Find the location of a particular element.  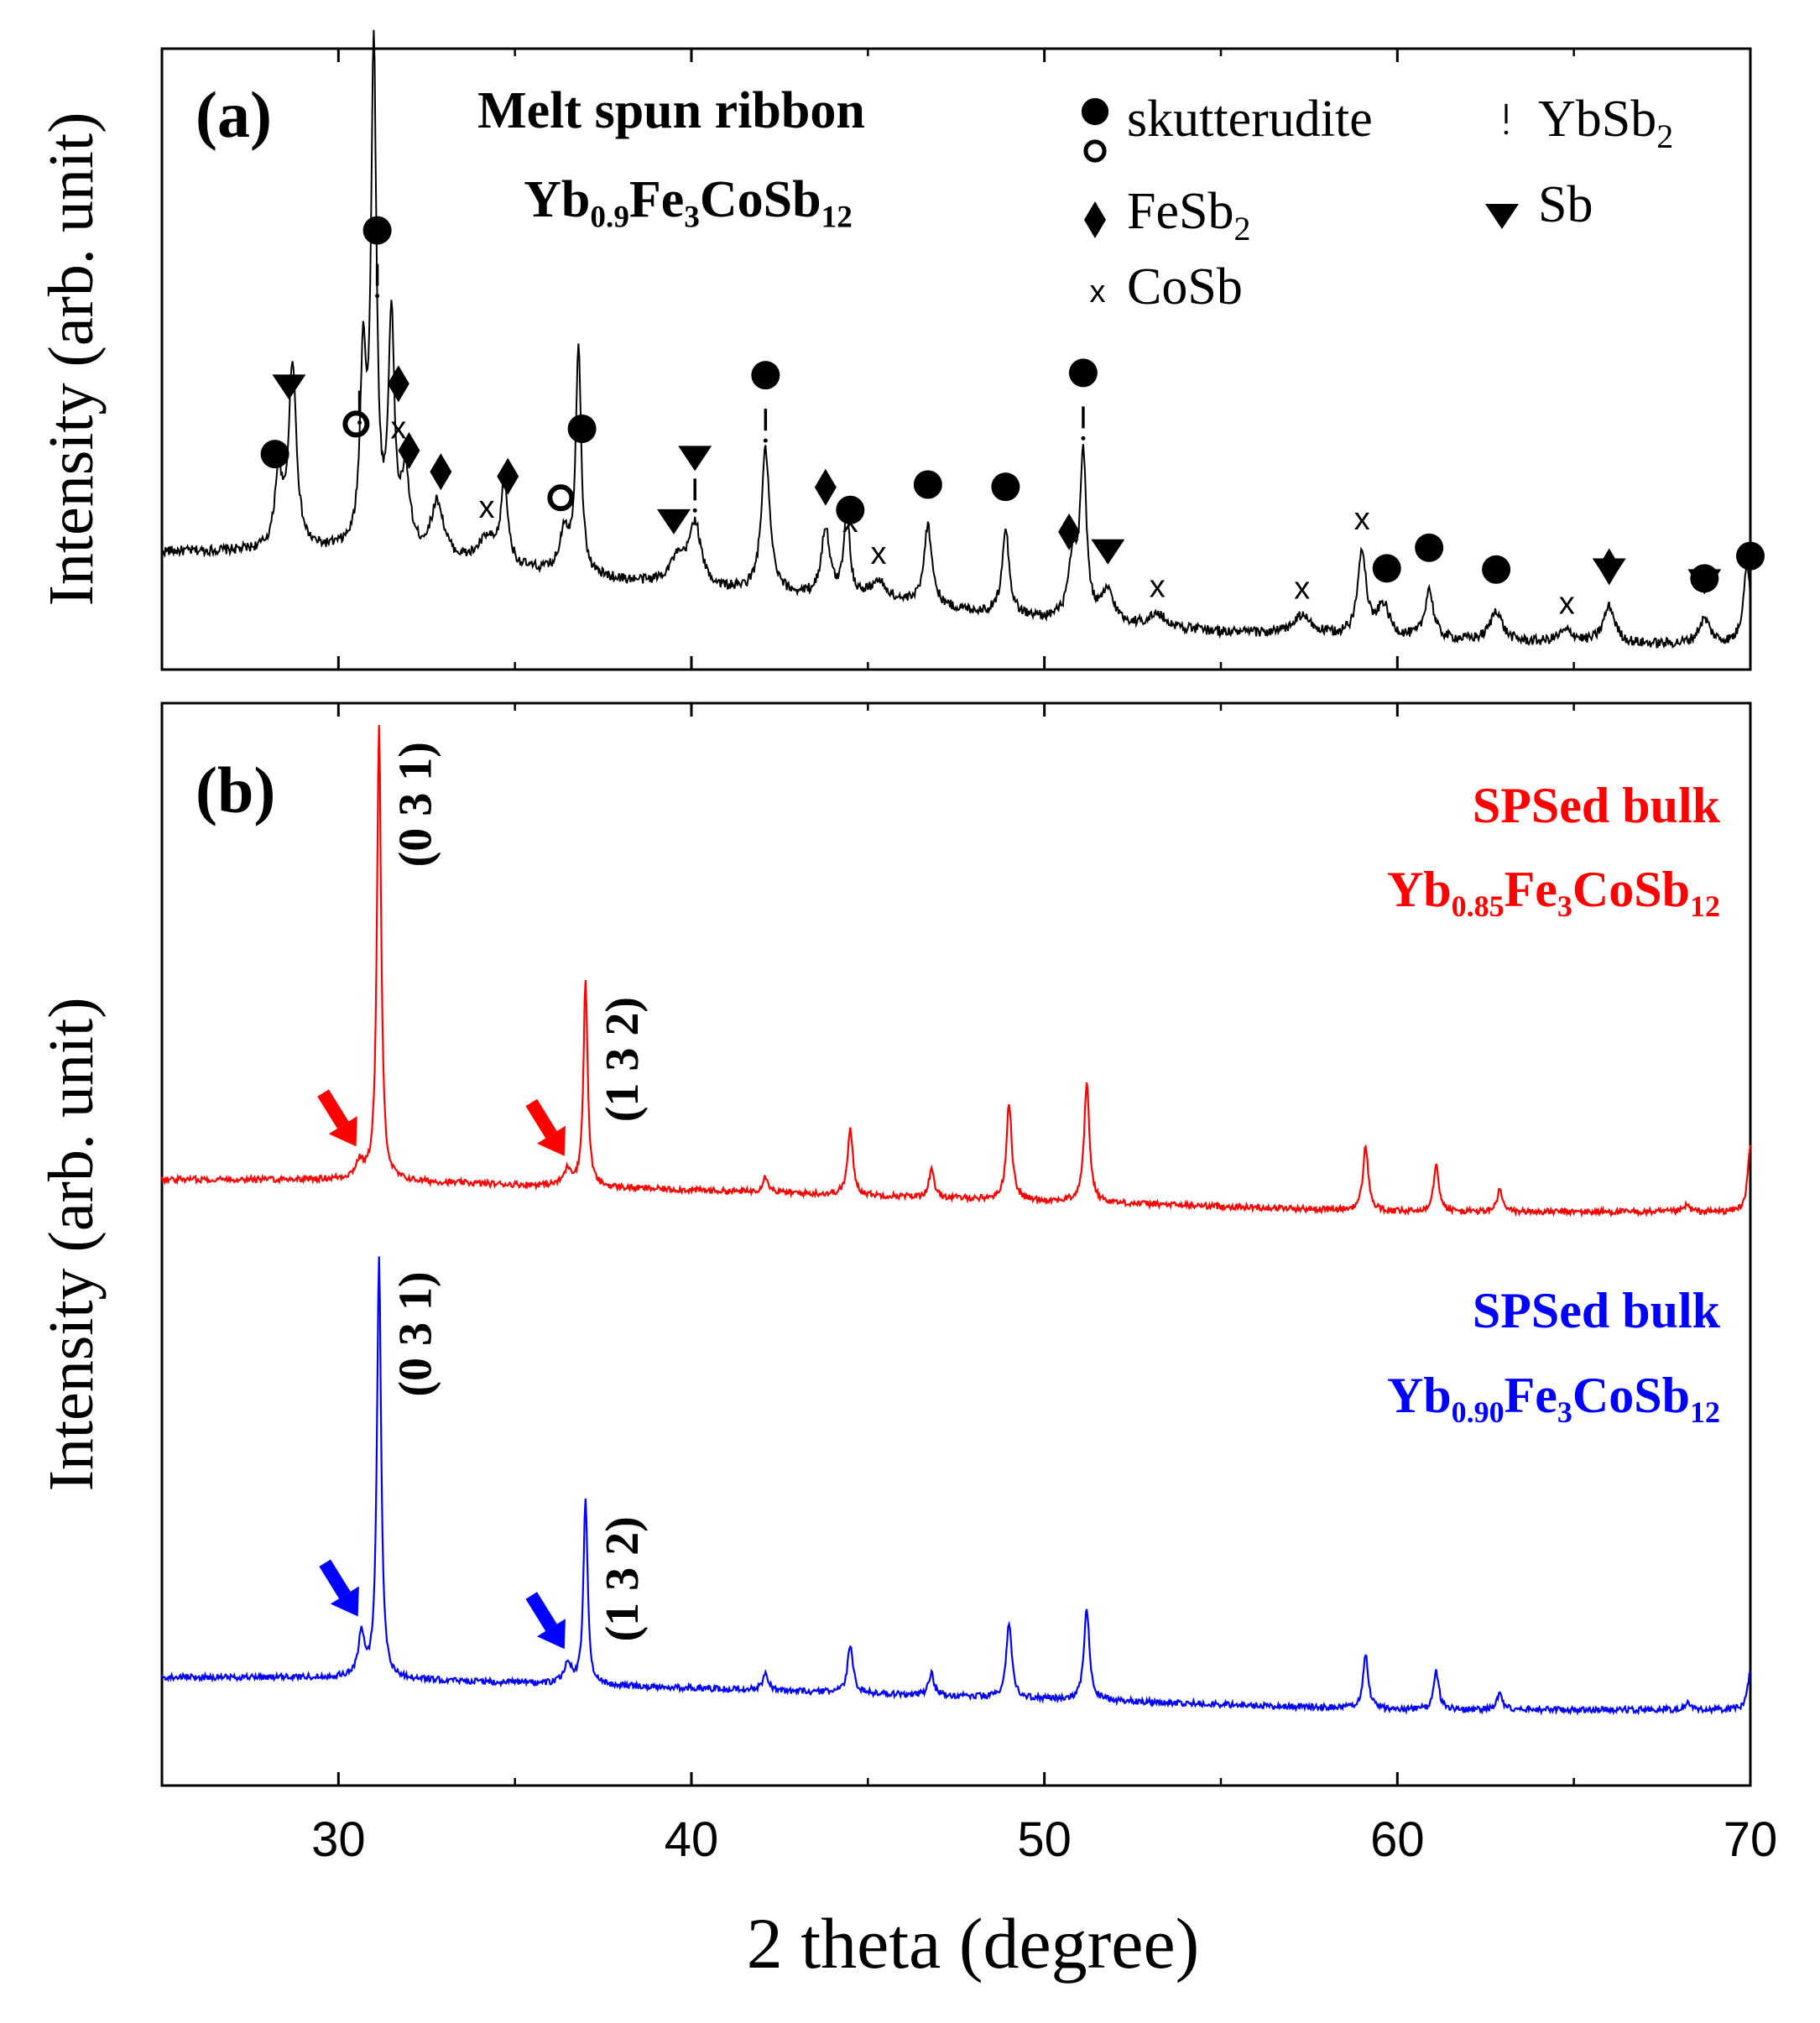

formula-subscript: 0.90 is located at coordinates (1478, 1412).